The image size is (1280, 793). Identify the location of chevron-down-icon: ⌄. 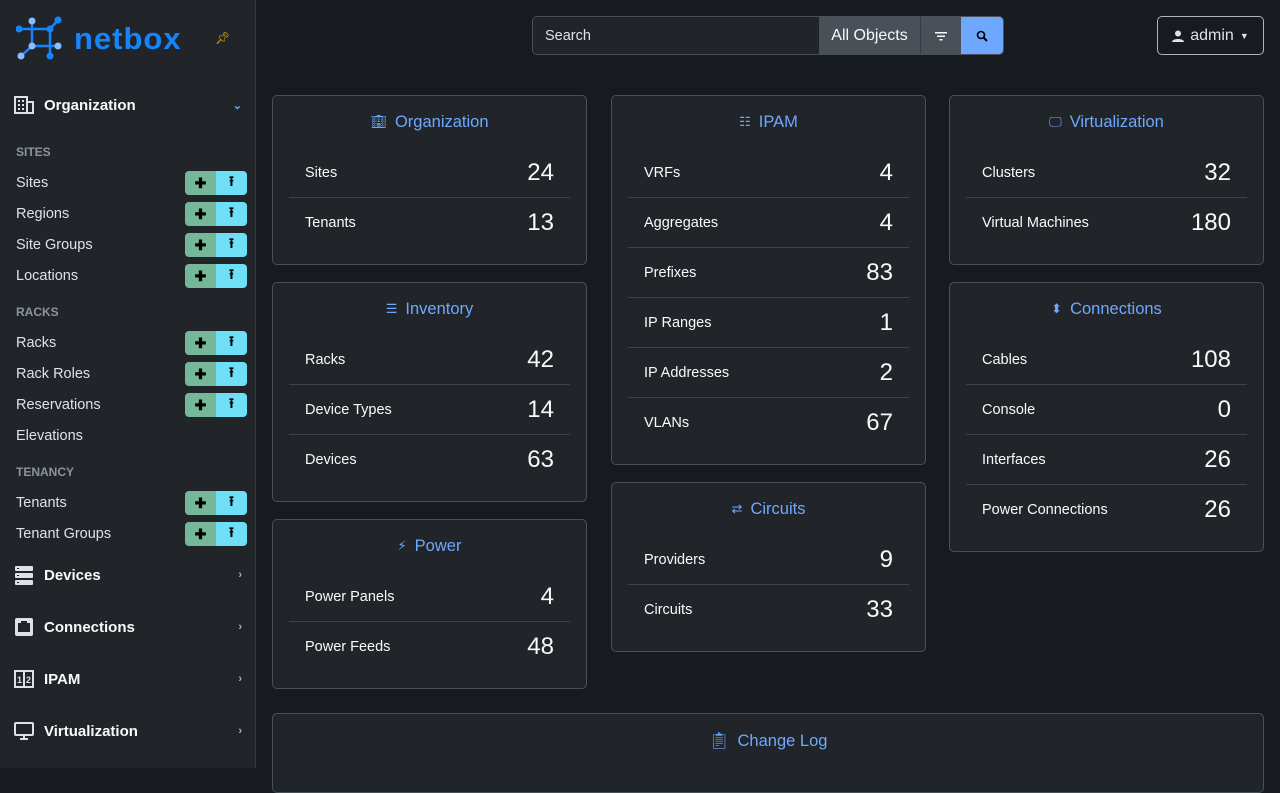
(237, 105).